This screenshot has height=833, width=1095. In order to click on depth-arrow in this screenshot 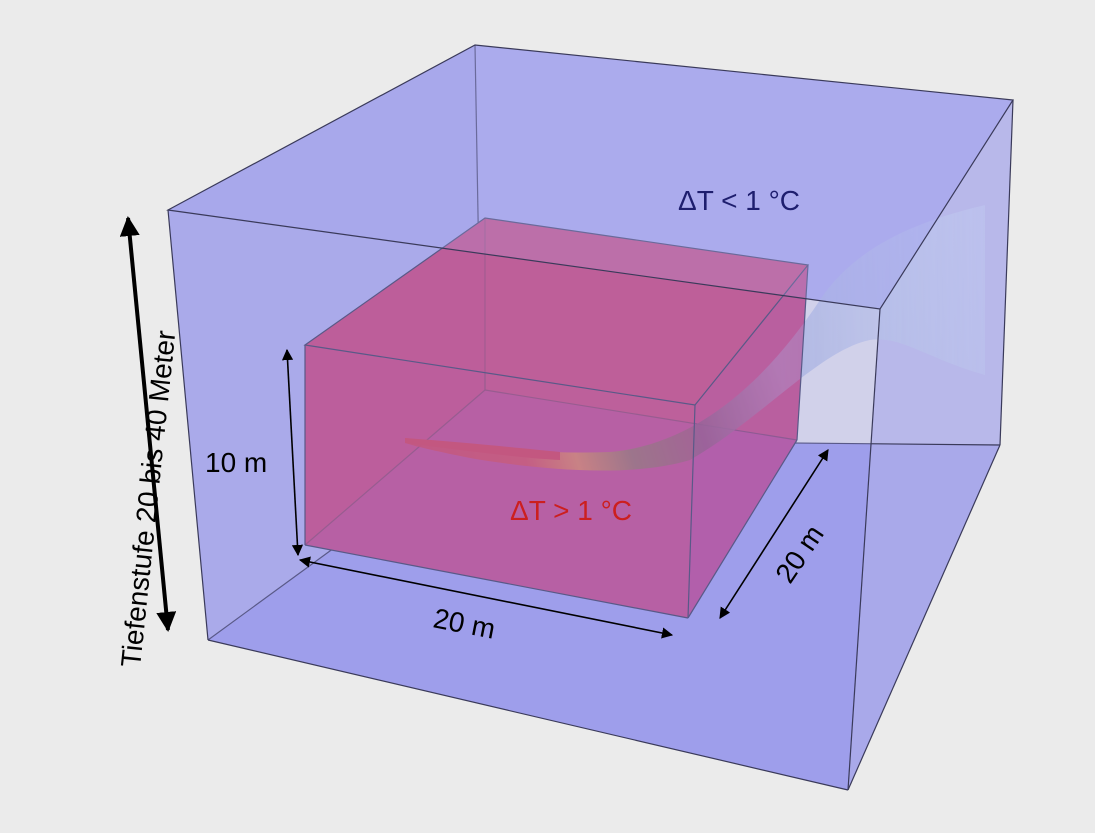, I will do `click(148, 424)`.